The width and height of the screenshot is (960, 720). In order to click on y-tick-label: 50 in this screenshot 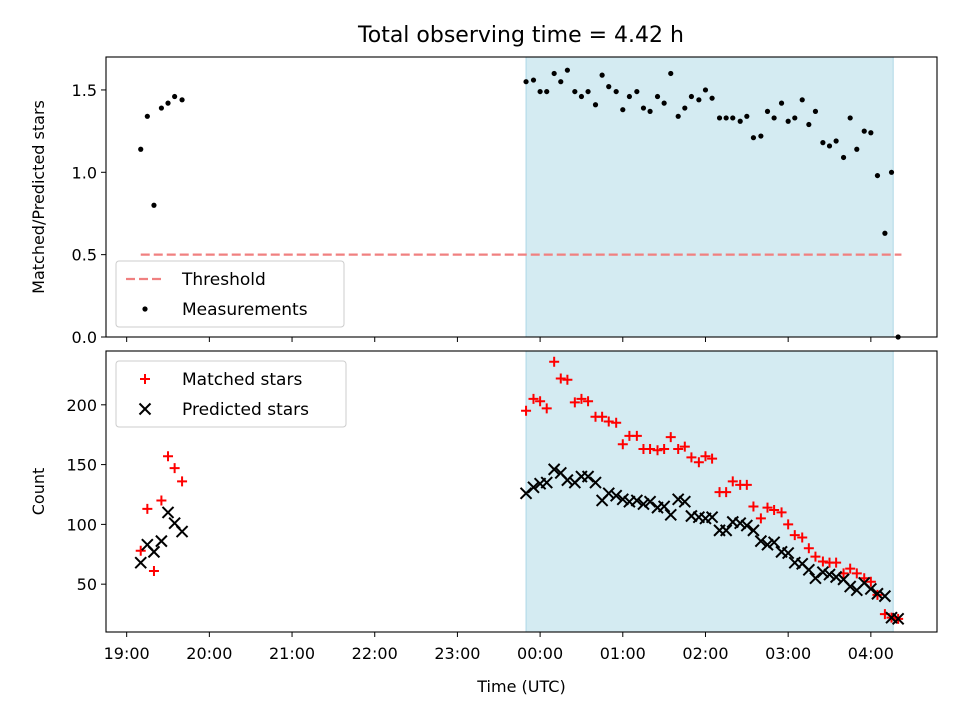, I will do `click(87, 584)`.